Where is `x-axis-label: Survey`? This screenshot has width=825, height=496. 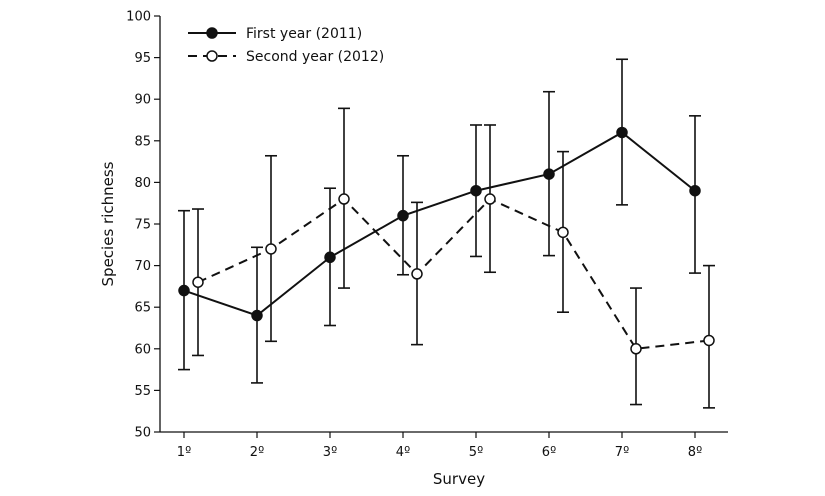 x-axis-label: Survey is located at coordinates (459, 479).